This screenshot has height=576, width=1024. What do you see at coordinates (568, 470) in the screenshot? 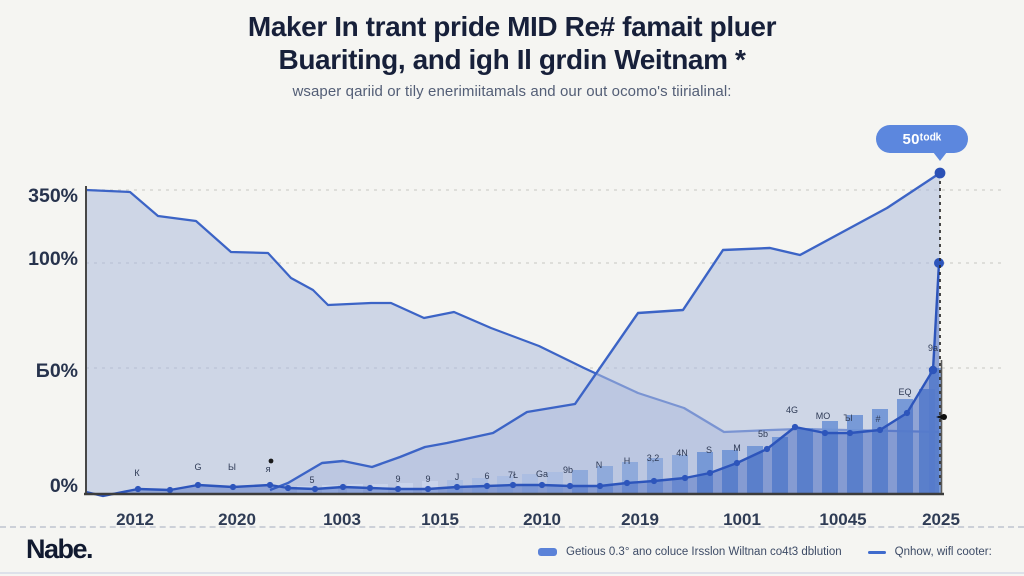
I see `point-label: 9b` at bounding box center [568, 470].